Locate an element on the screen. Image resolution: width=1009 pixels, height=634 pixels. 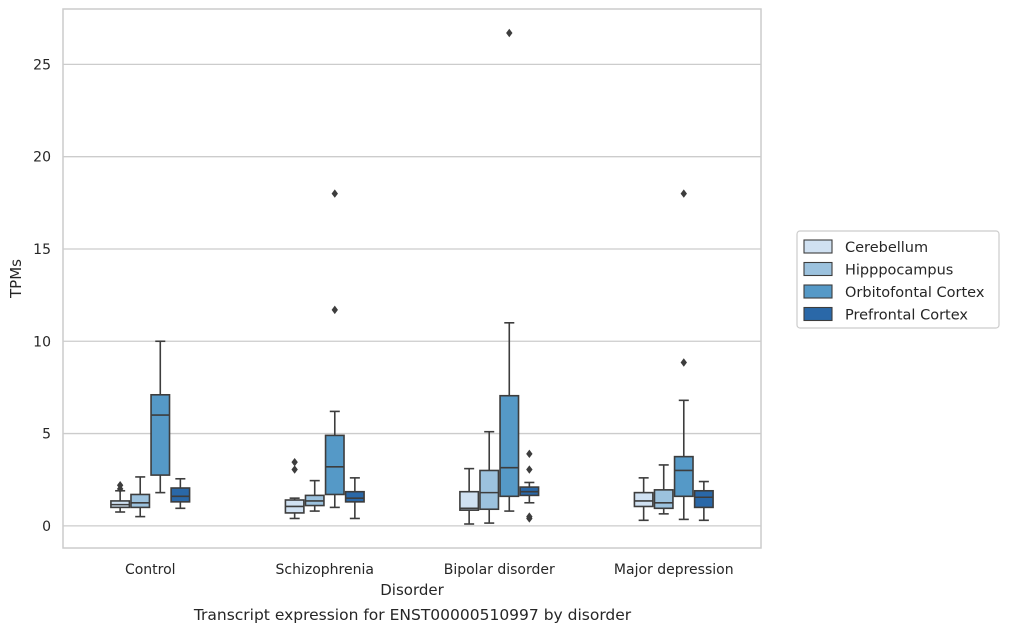
x-tick-label: Major depression is located at coordinates (674, 570).